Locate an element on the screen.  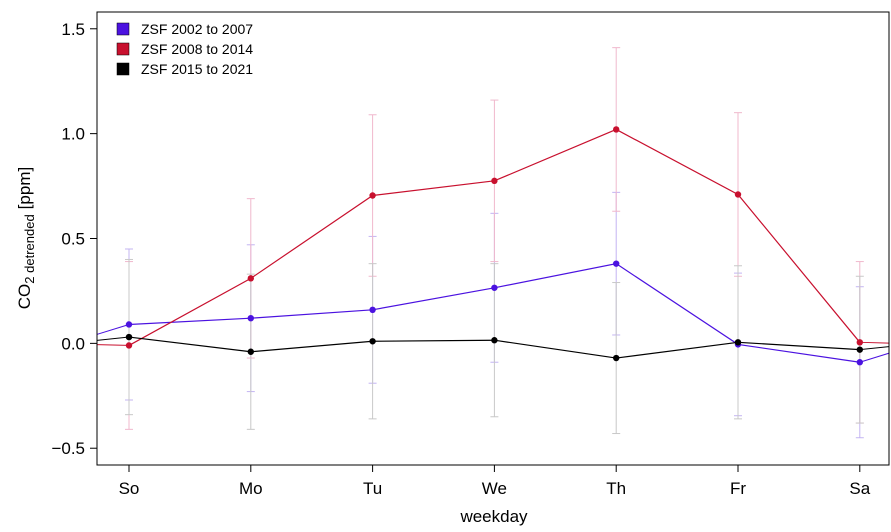
x-axis-label: weekday is located at coordinates (493, 516).